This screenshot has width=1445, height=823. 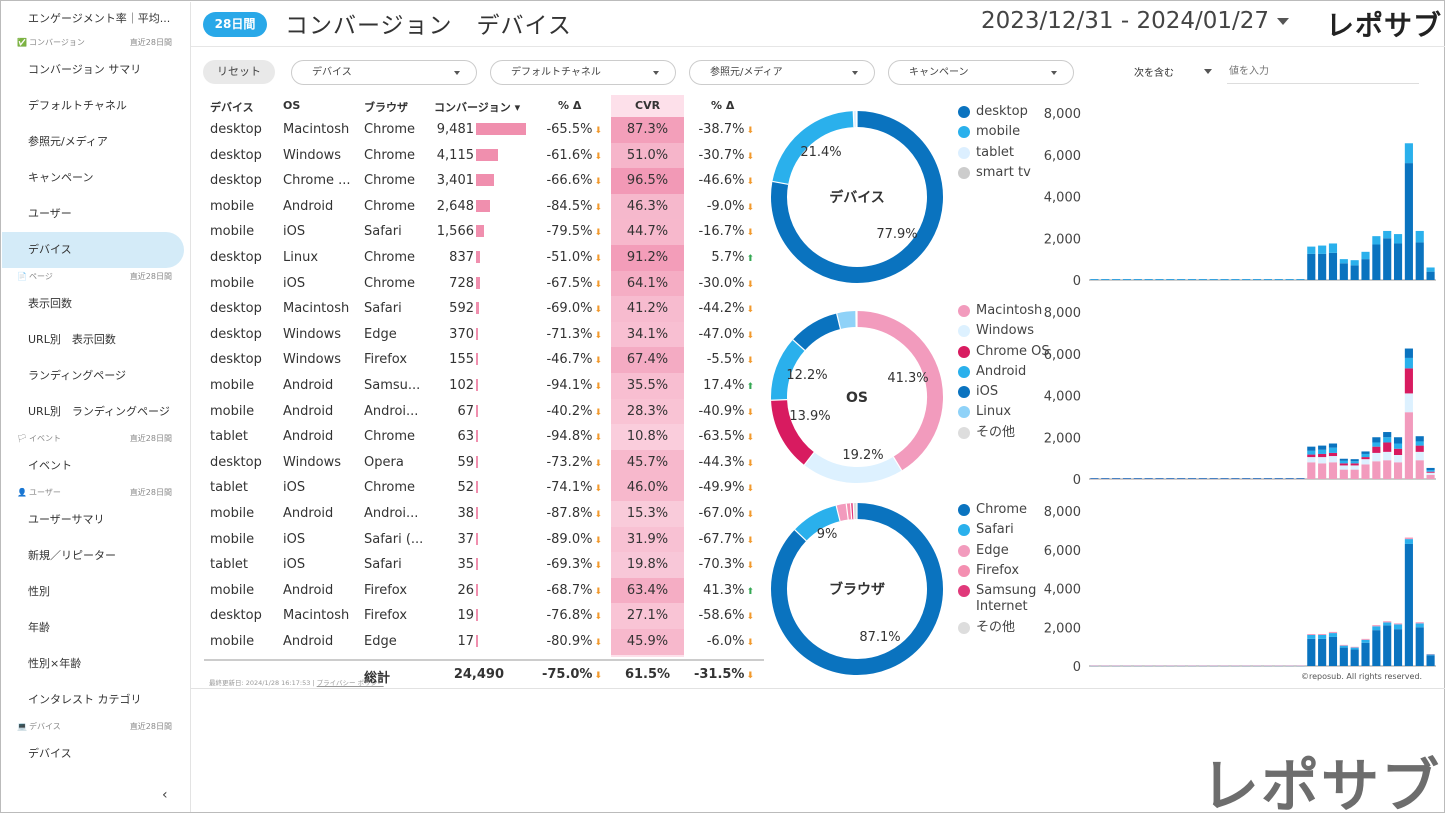 I want to click on filter-channel-dropdown: デフォルトチャネル, so click(x=583, y=72).